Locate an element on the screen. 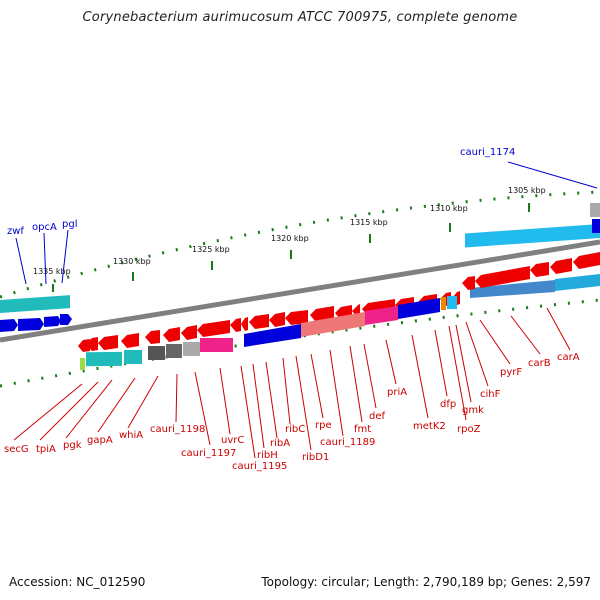 The width and height of the screenshot is (600, 600). gene-label-pgl: pgl is located at coordinates (69, 224).